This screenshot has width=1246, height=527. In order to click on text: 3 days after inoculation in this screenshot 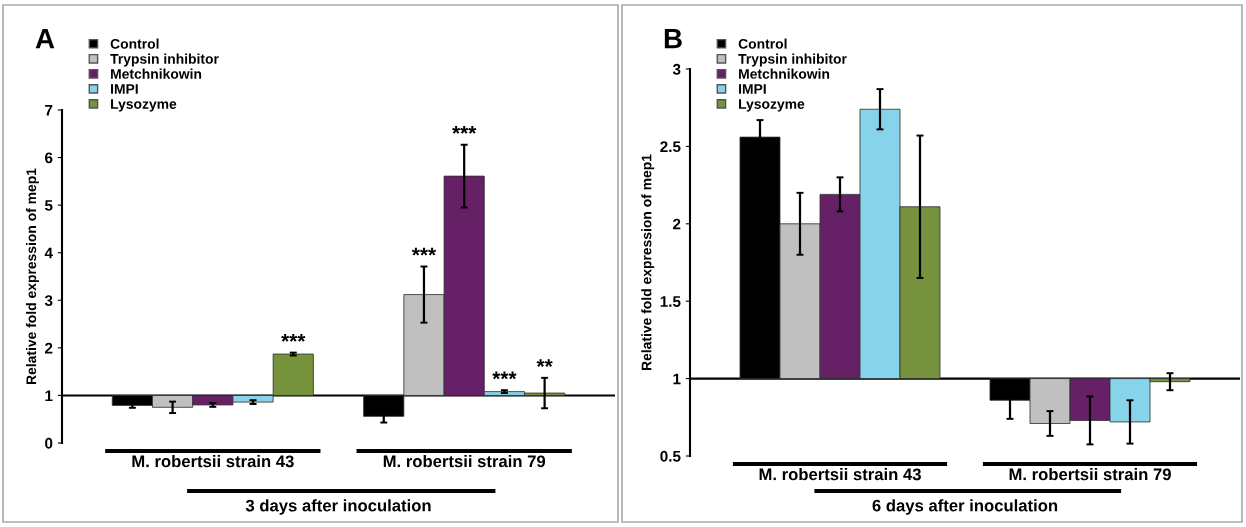, I will do `click(338, 507)`.